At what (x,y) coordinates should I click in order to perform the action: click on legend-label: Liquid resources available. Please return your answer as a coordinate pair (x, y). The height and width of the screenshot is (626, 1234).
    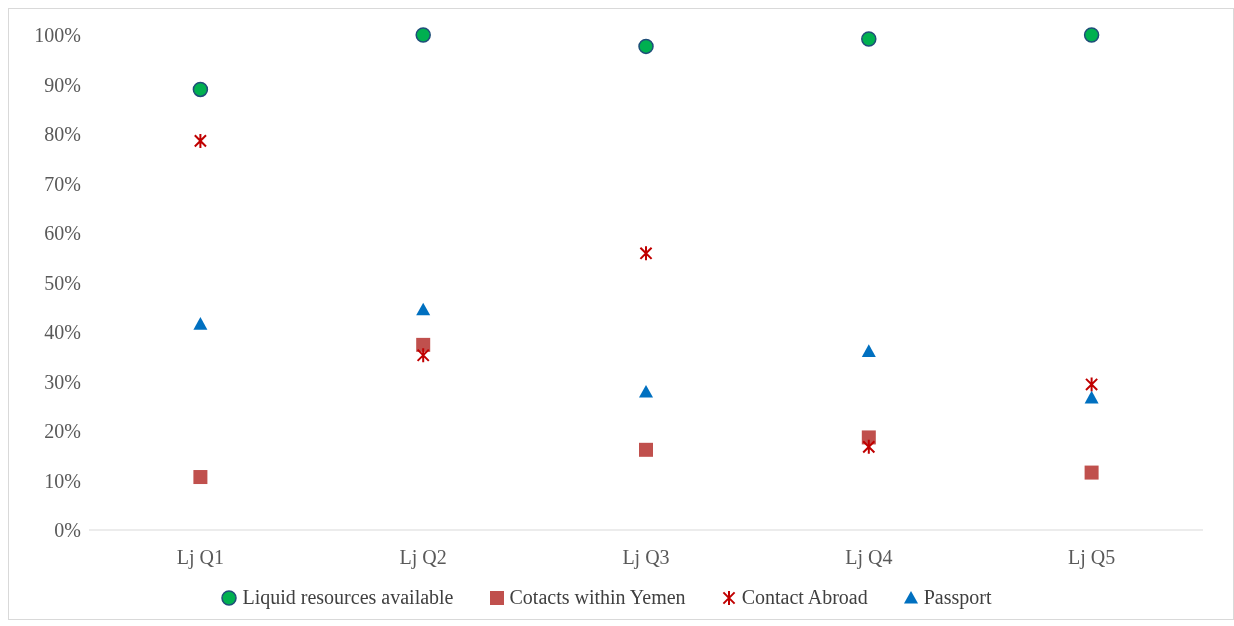
    Looking at the image, I should click on (347, 597).